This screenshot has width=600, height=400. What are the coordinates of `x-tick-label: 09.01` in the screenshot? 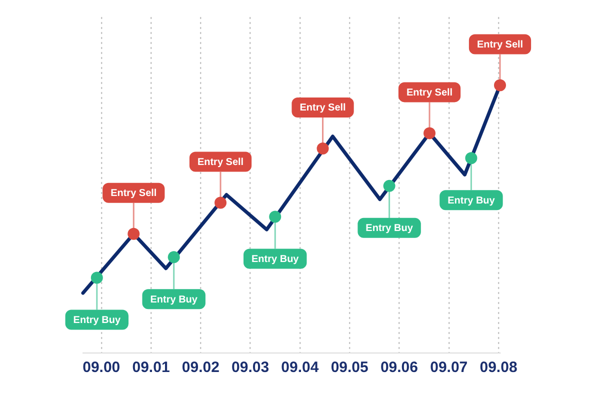 It's located at (151, 367).